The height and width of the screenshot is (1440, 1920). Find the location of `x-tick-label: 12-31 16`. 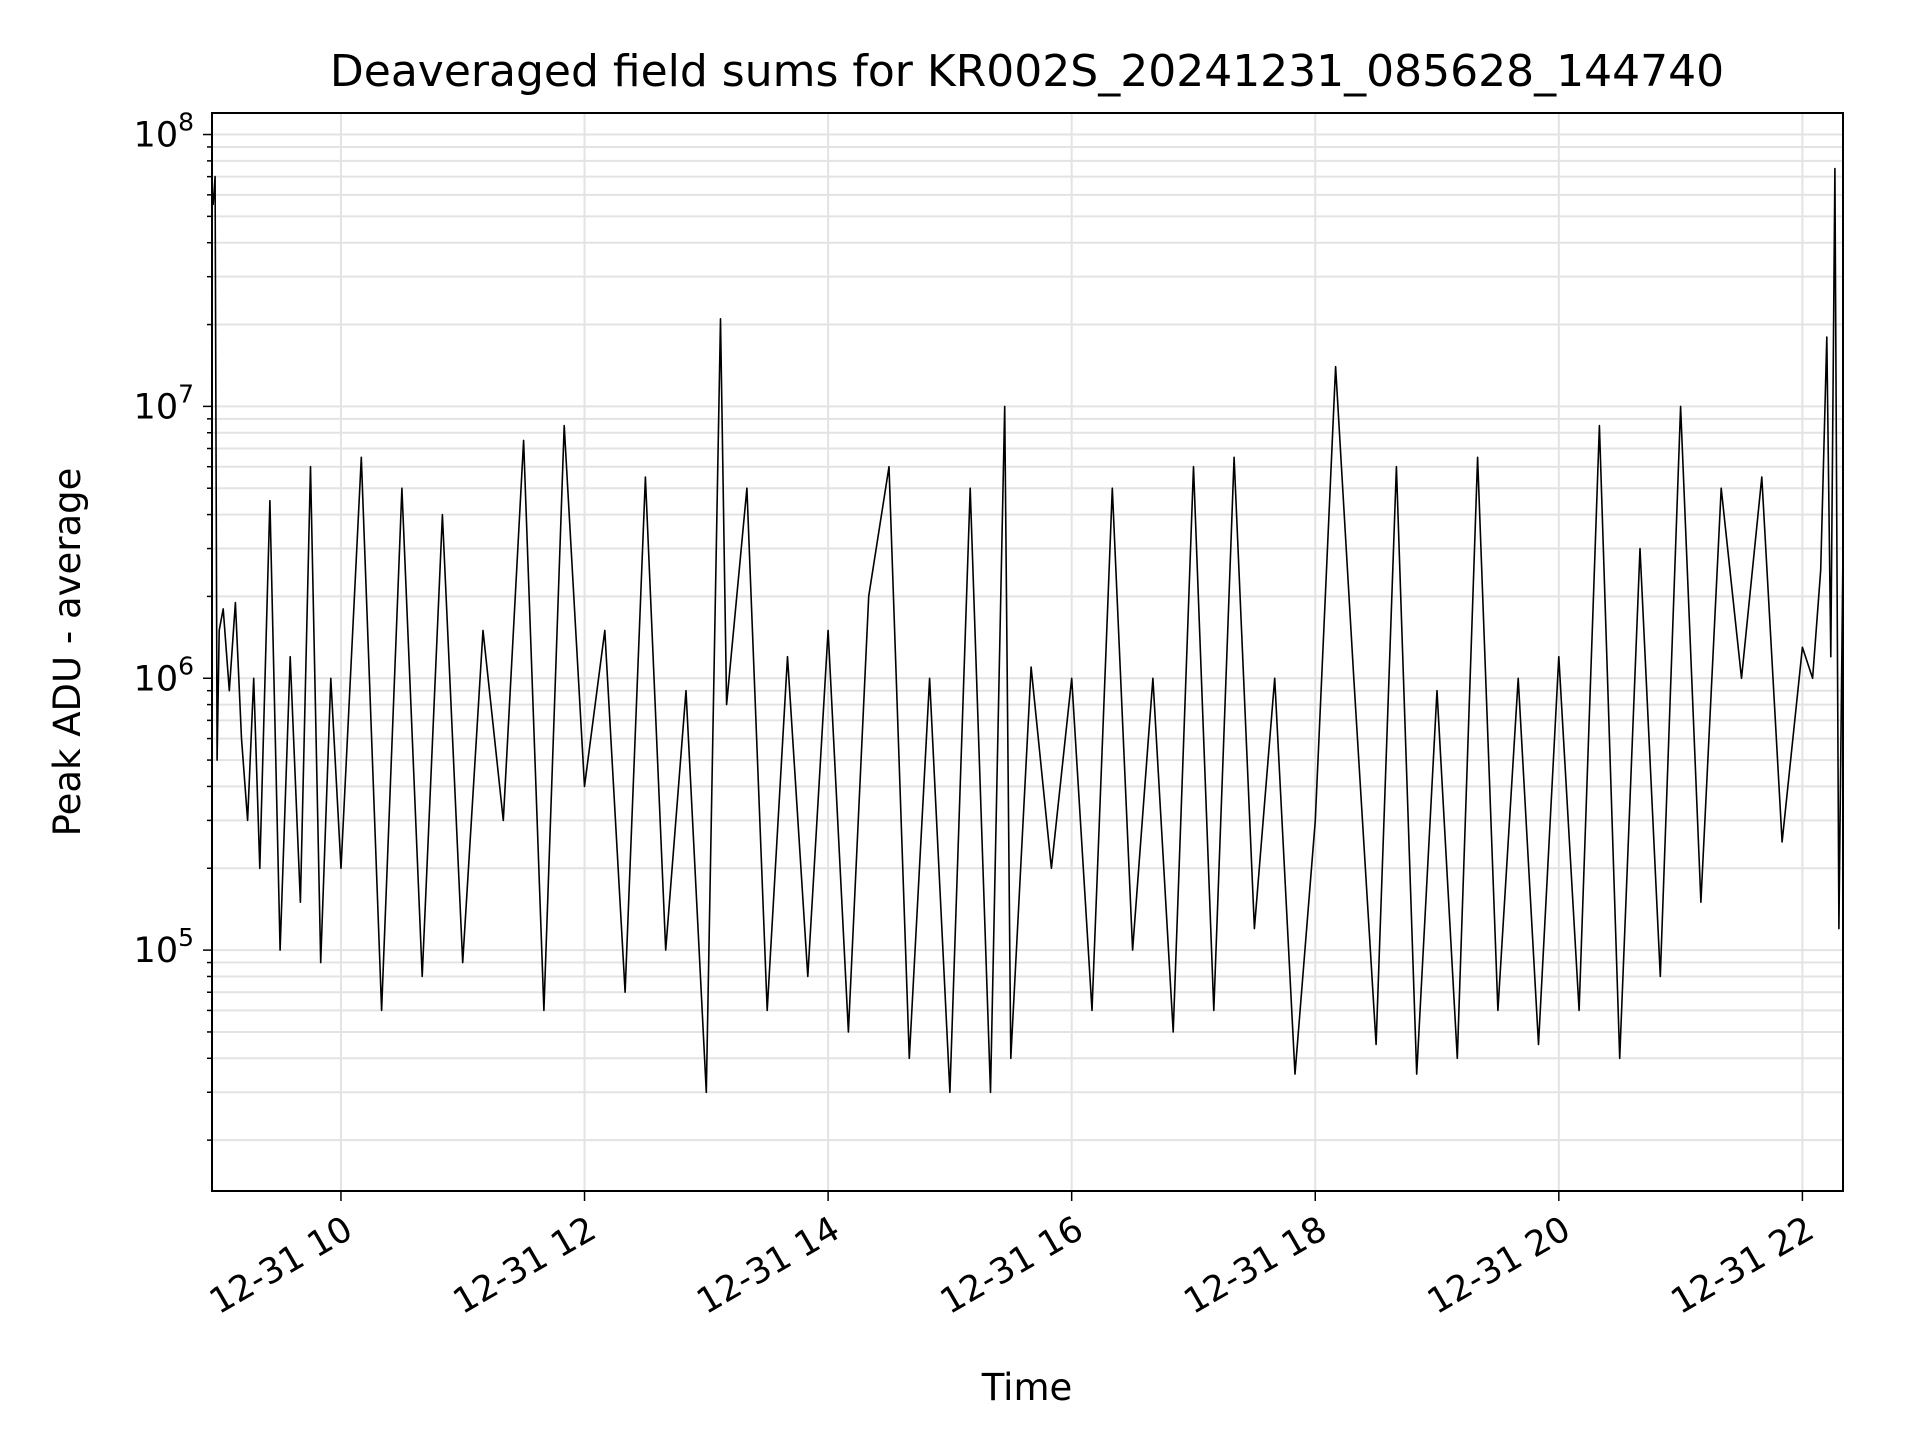

x-tick-label: 12-31 16 is located at coordinates (1012, 1265).